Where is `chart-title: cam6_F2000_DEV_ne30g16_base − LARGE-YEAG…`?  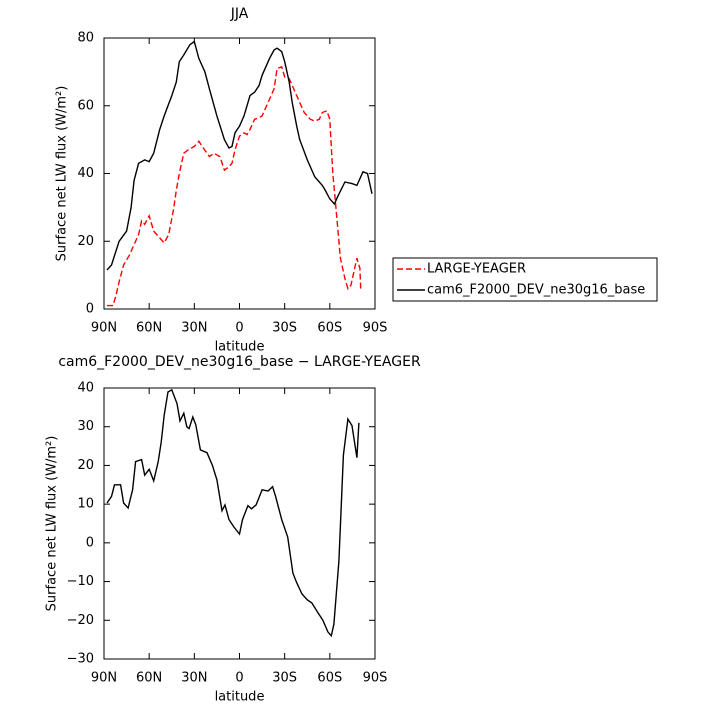 chart-title: cam6_F2000_DEV_ne30g16_base − LARGE-YEAG… is located at coordinates (239, 362).